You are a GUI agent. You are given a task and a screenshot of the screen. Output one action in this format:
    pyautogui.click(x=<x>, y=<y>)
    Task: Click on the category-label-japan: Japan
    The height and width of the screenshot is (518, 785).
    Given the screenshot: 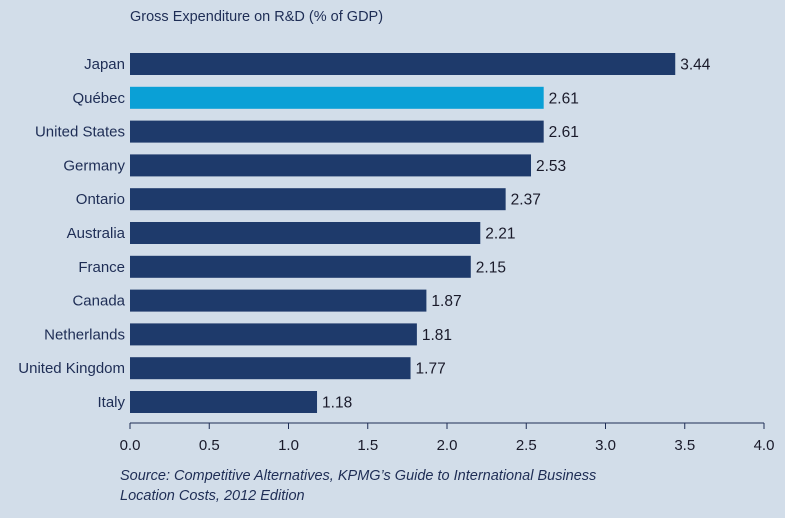 What is the action you would take?
    pyautogui.click(x=104, y=64)
    